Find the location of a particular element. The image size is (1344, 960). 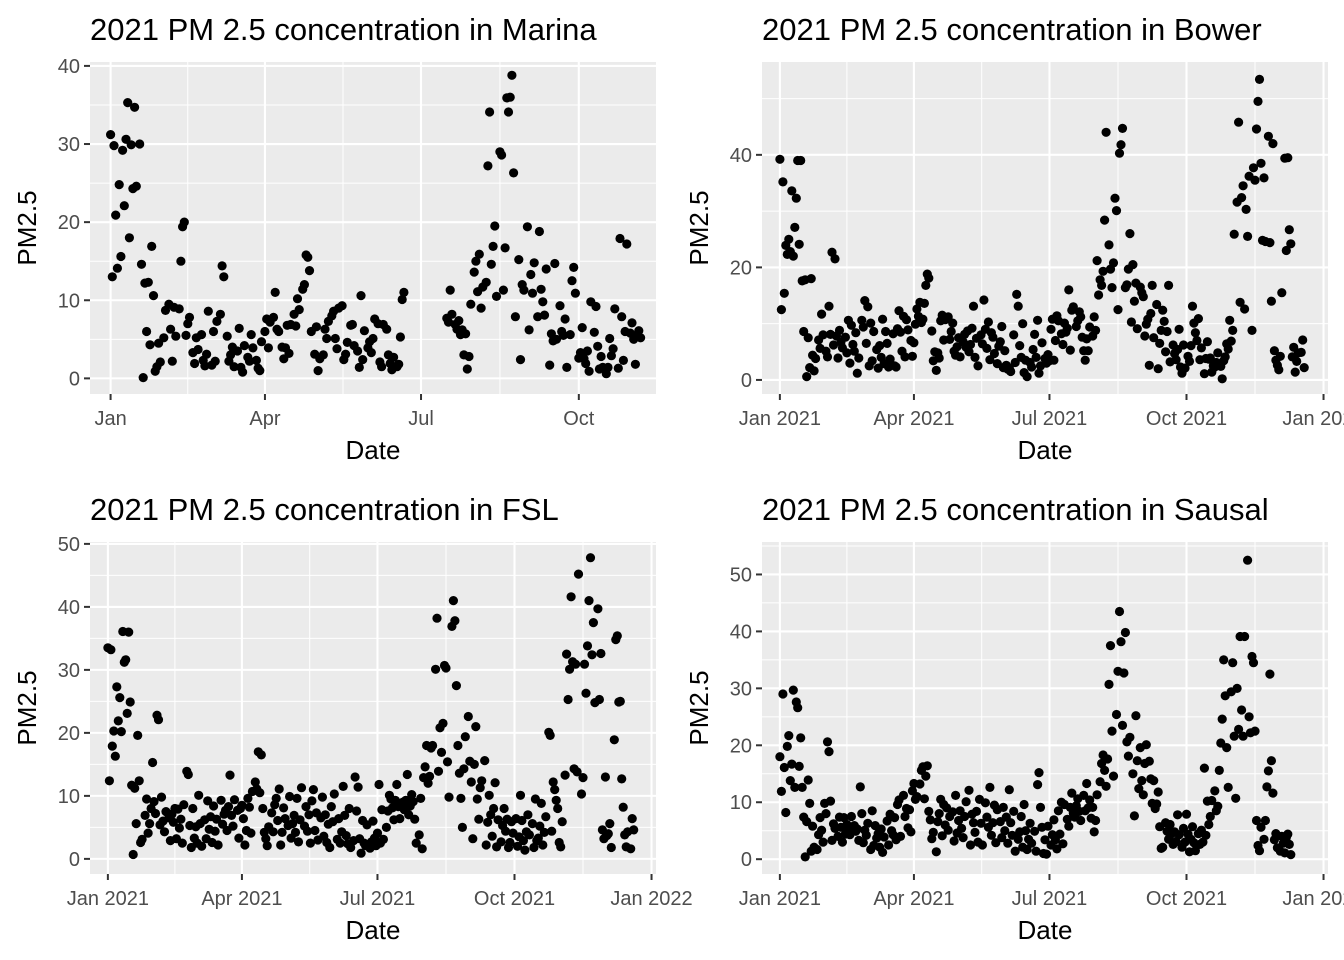

chart-title: 2021 PM 2.5 concentration in FSL is located at coordinates (324, 509).